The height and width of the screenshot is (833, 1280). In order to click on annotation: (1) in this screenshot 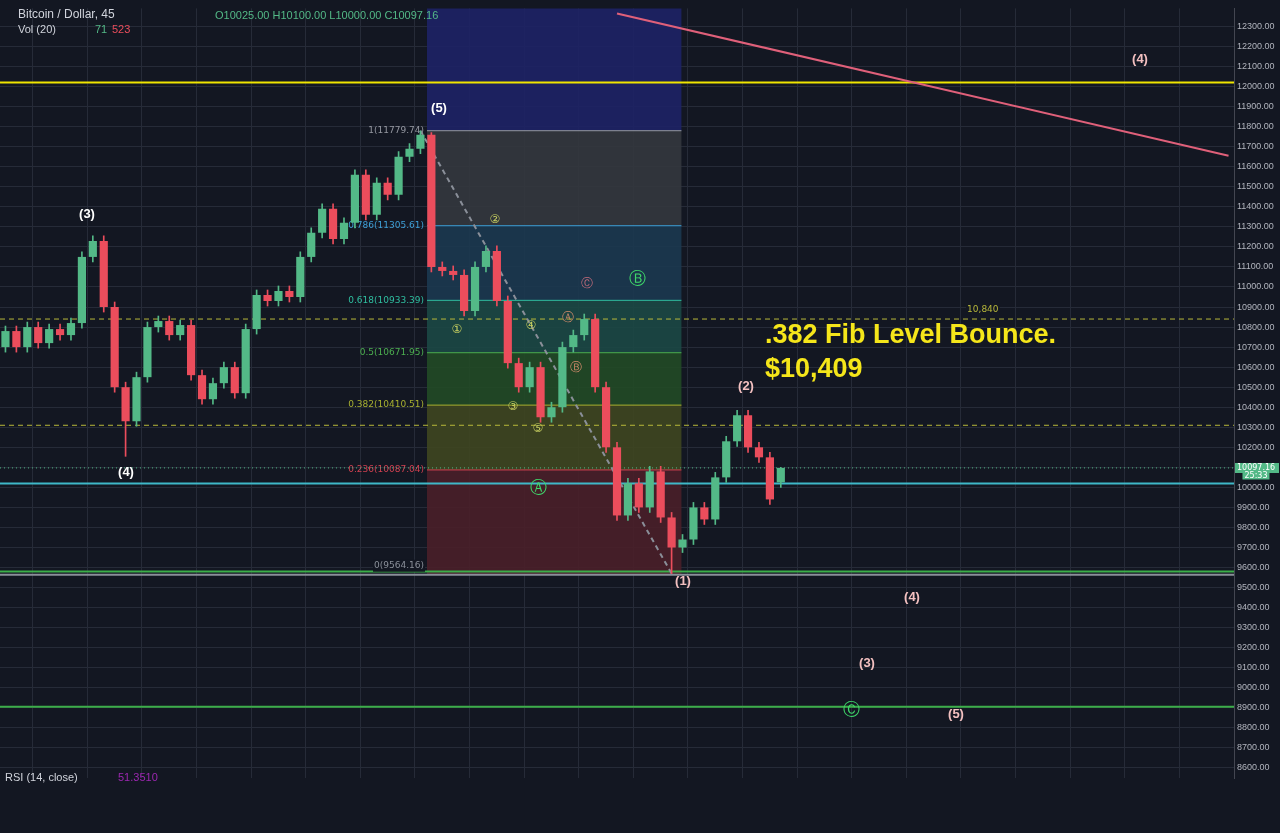, I will do `click(683, 580)`.